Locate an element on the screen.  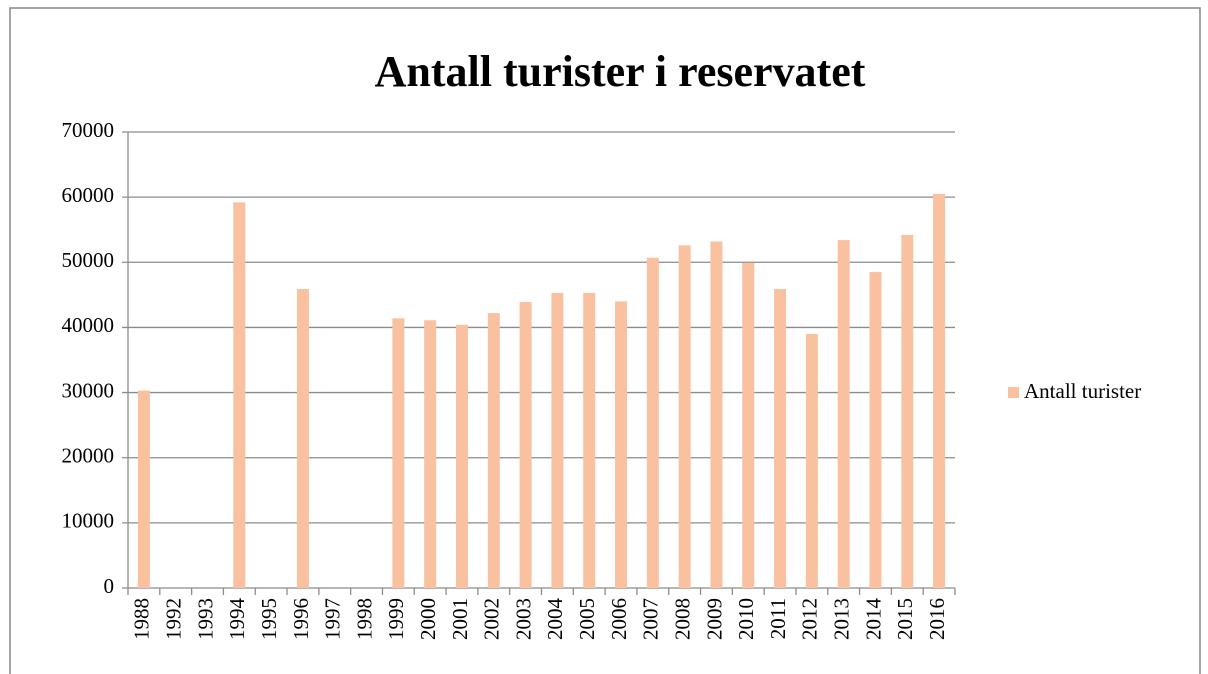
x-tick-label: 2002 is located at coordinates (492, 619).